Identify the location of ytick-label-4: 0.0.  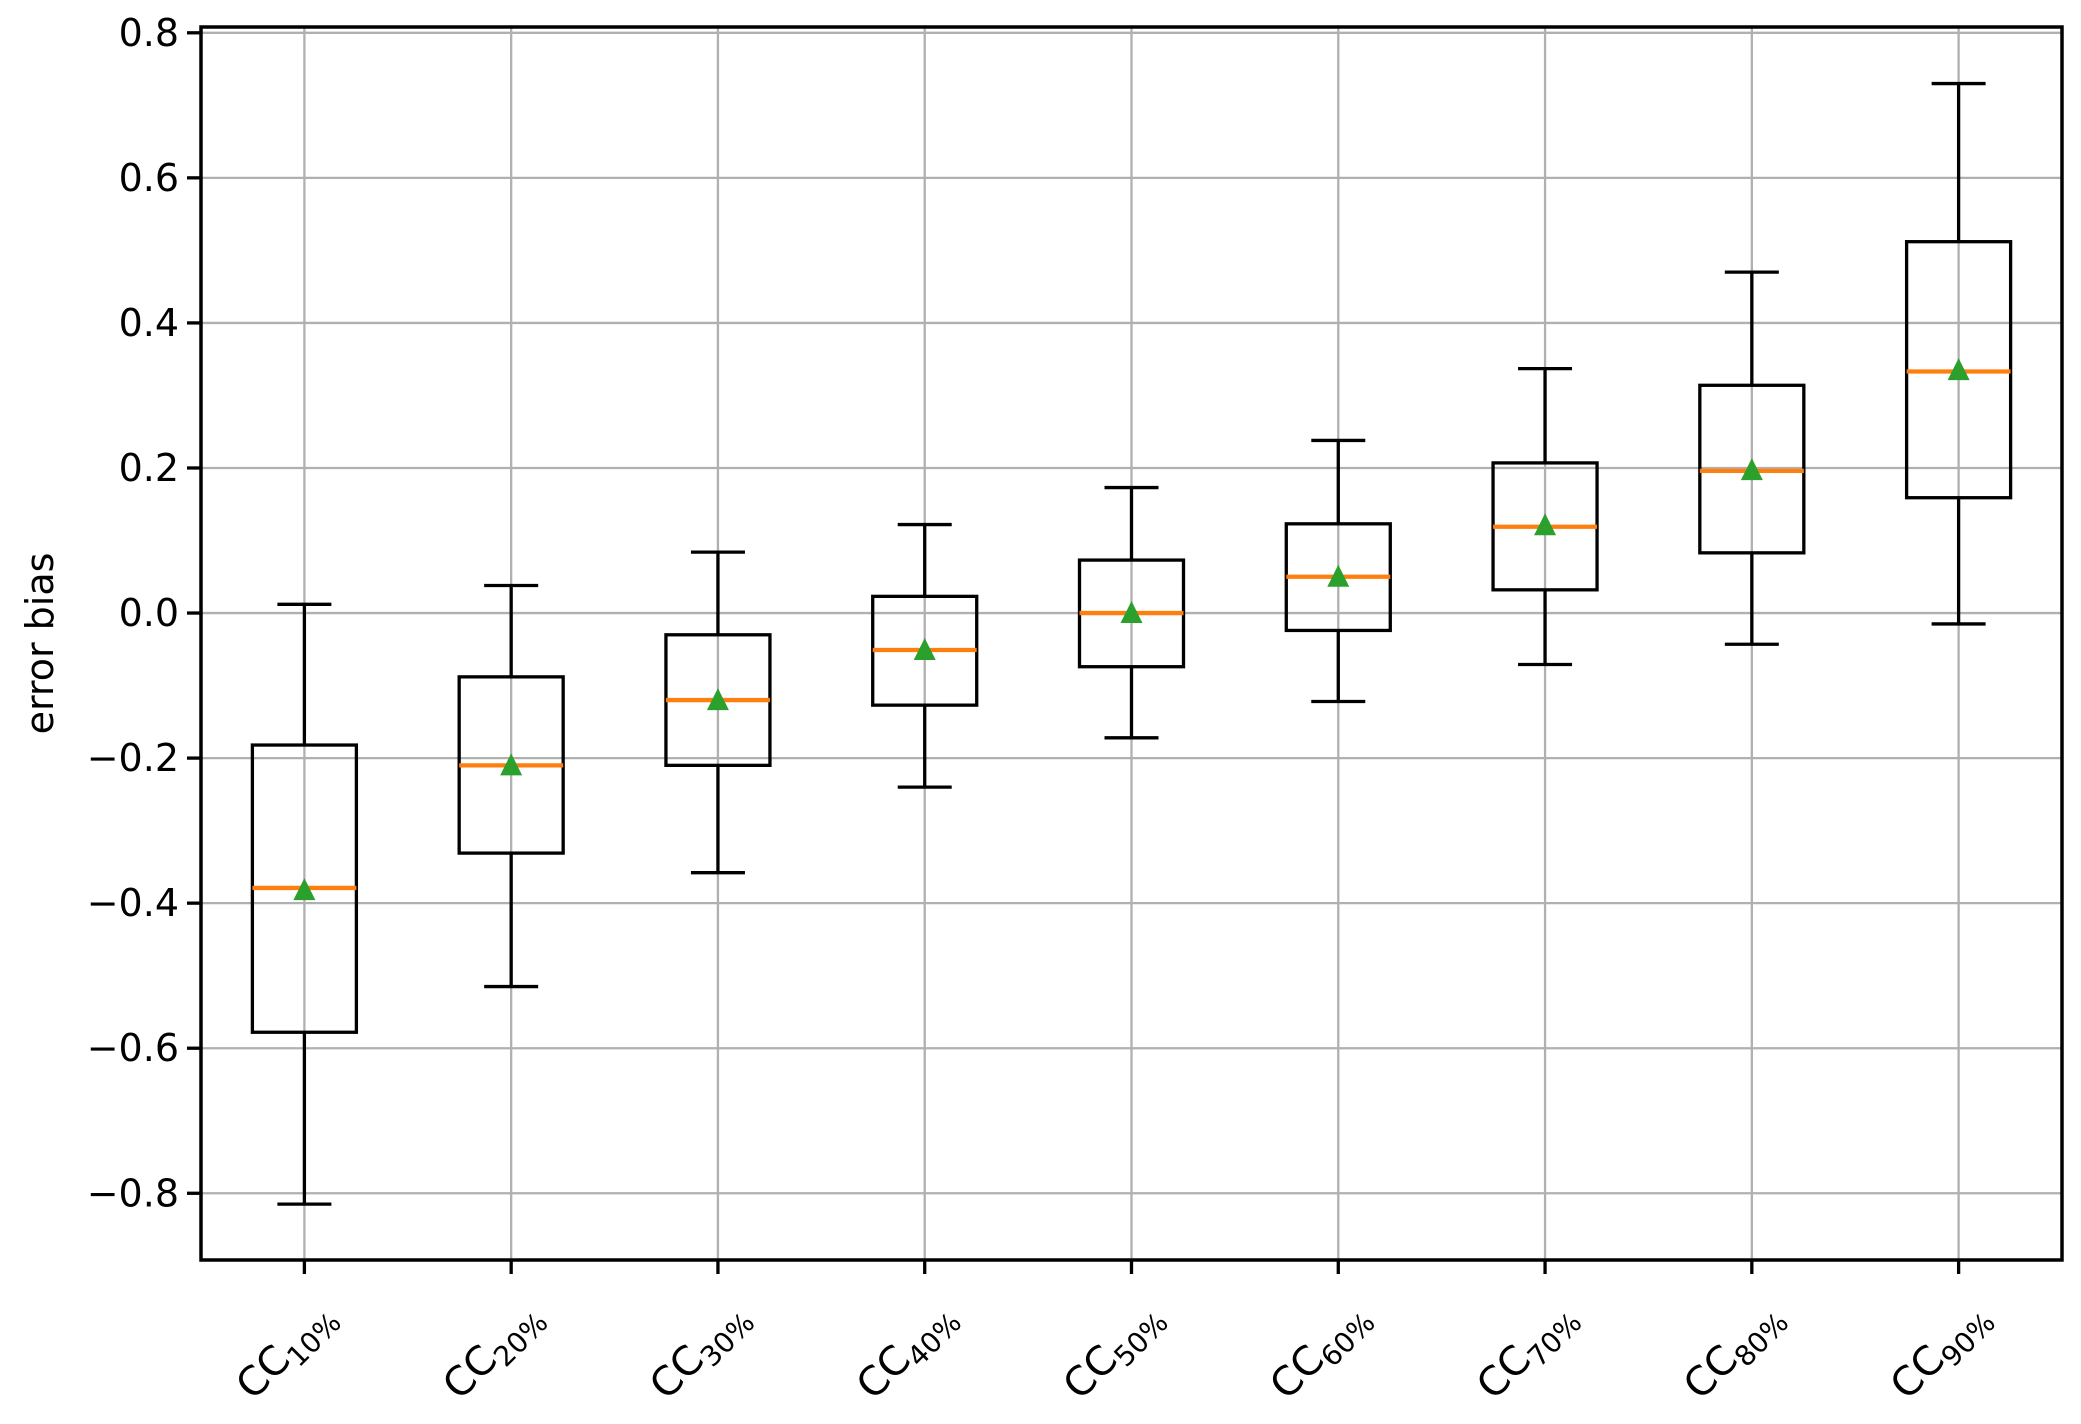
(149, 613).